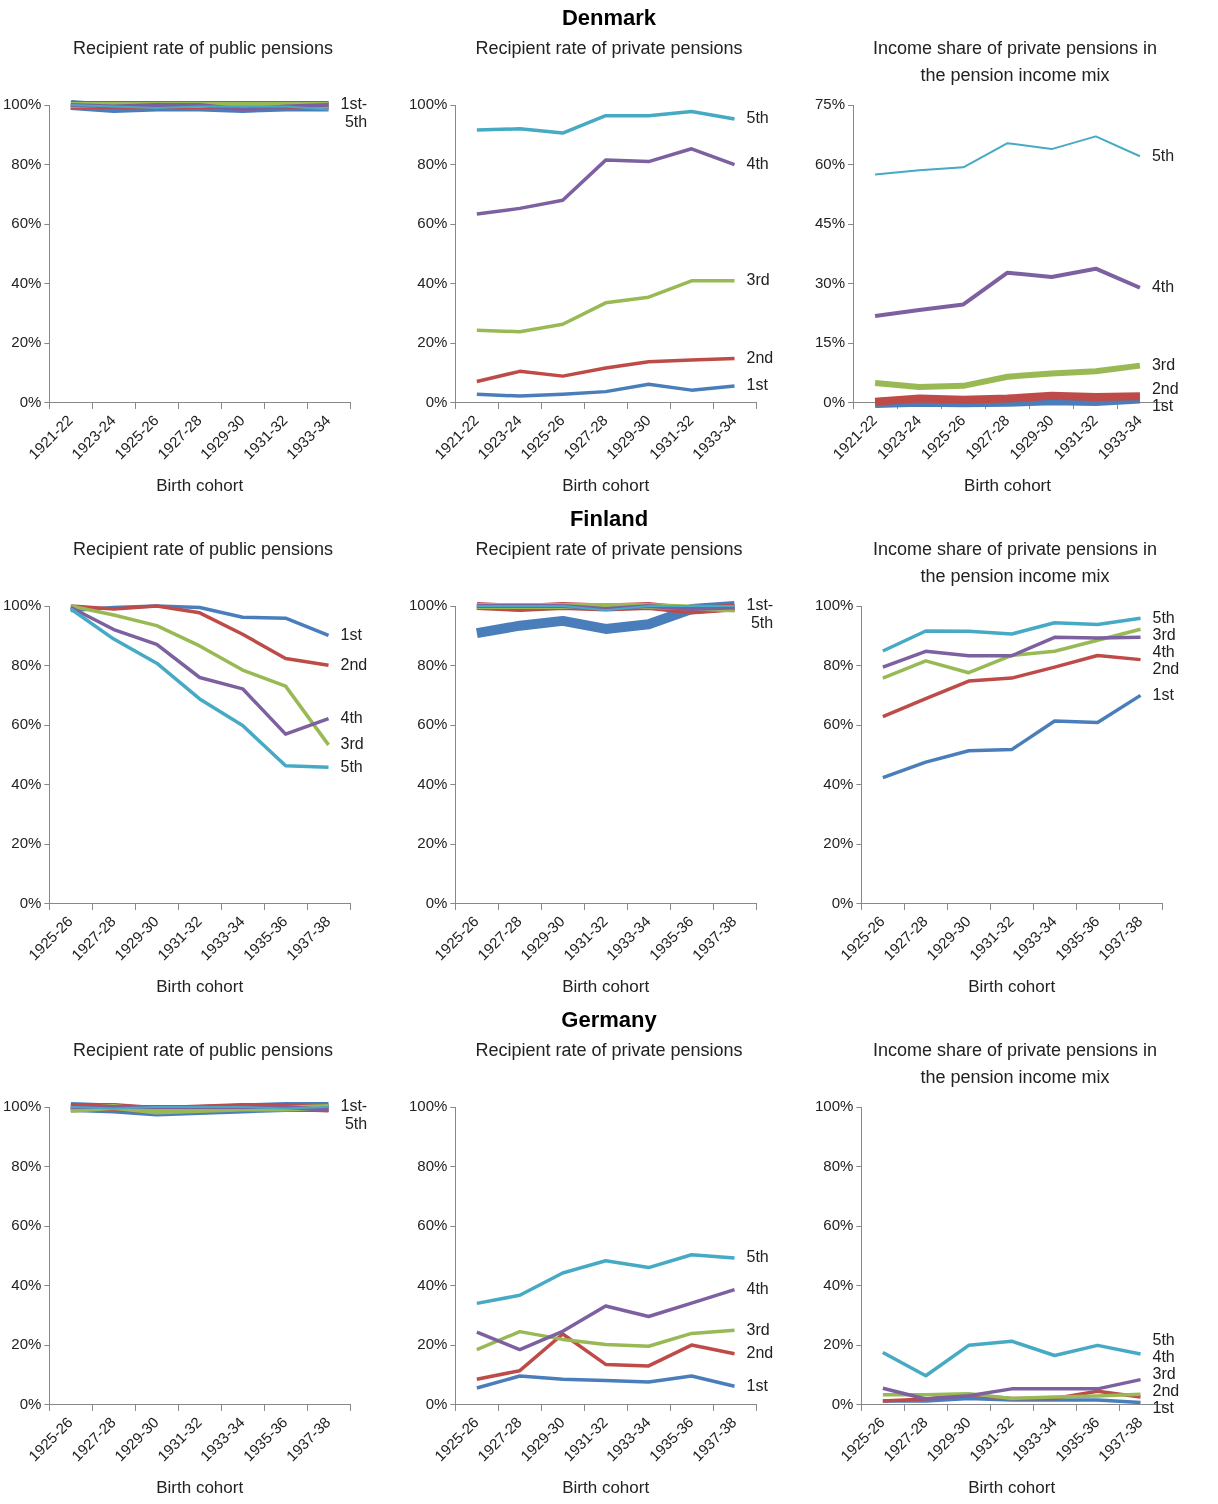 This screenshot has height=1504, width=1218. Describe the element at coordinates (609, 1020) in the screenshot. I see `chart-subtitle: Germany` at that location.